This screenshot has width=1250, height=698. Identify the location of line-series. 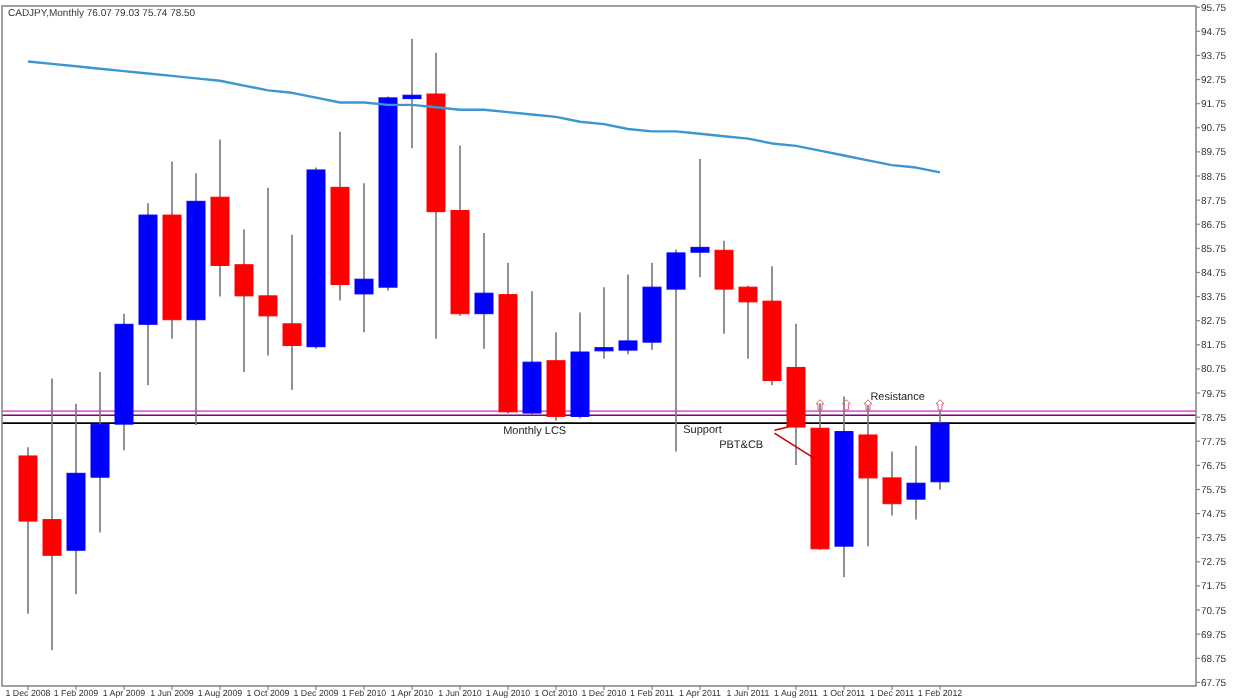
(484, 117).